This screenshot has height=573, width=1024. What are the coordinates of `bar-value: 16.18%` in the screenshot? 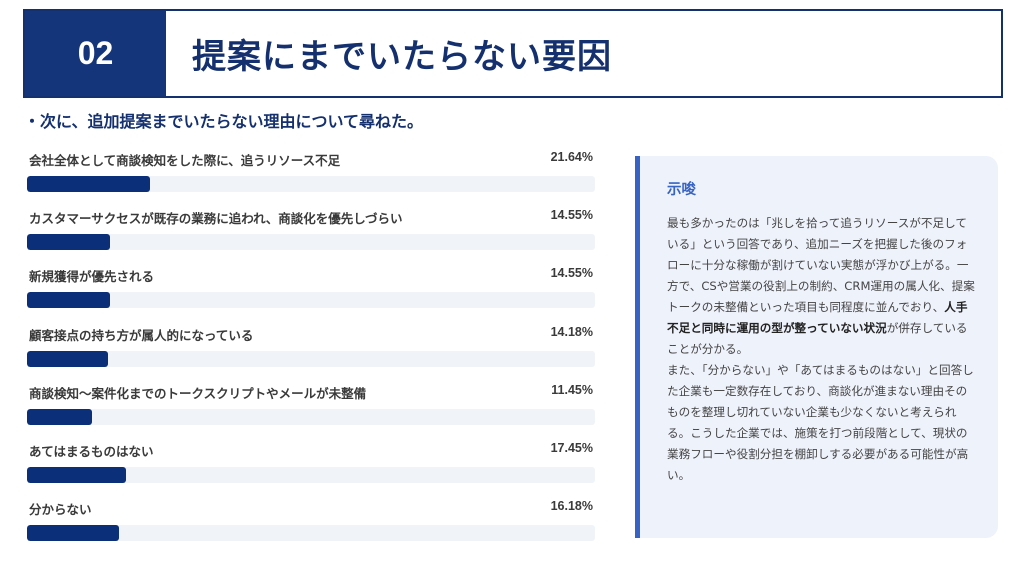 It's located at (571, 506).